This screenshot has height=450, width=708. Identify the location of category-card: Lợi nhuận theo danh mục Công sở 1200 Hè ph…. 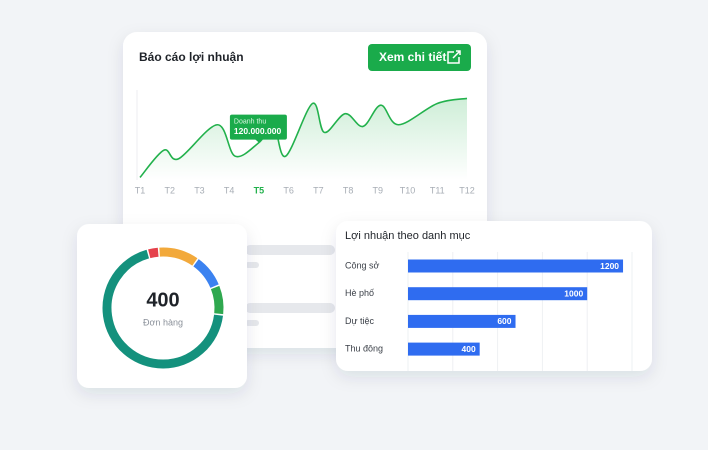
(494, 296).